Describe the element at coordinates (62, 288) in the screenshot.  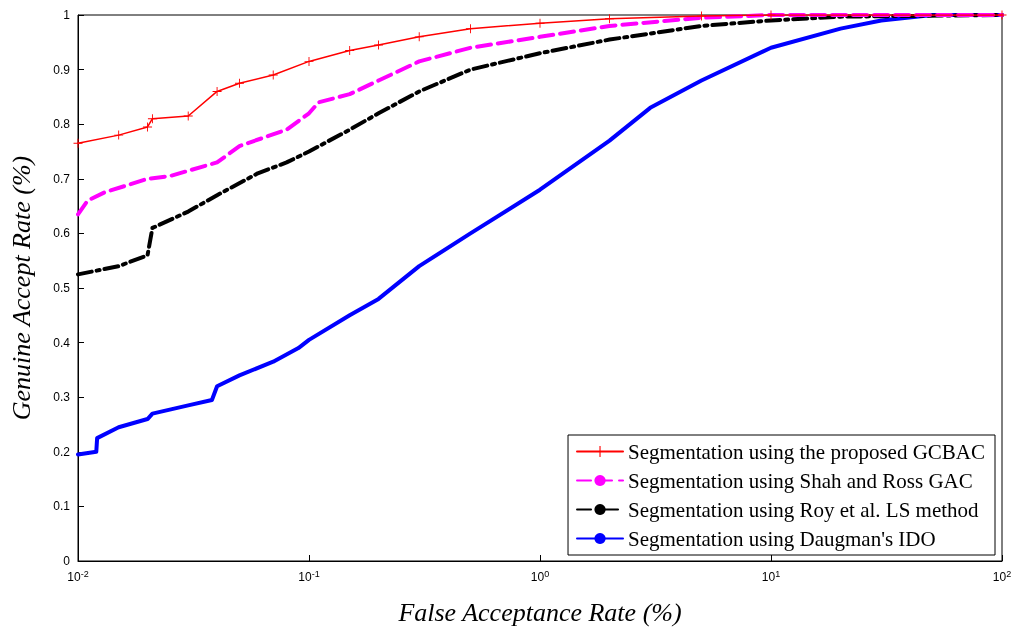
I see `y-tick-label: 0.5` at that location.